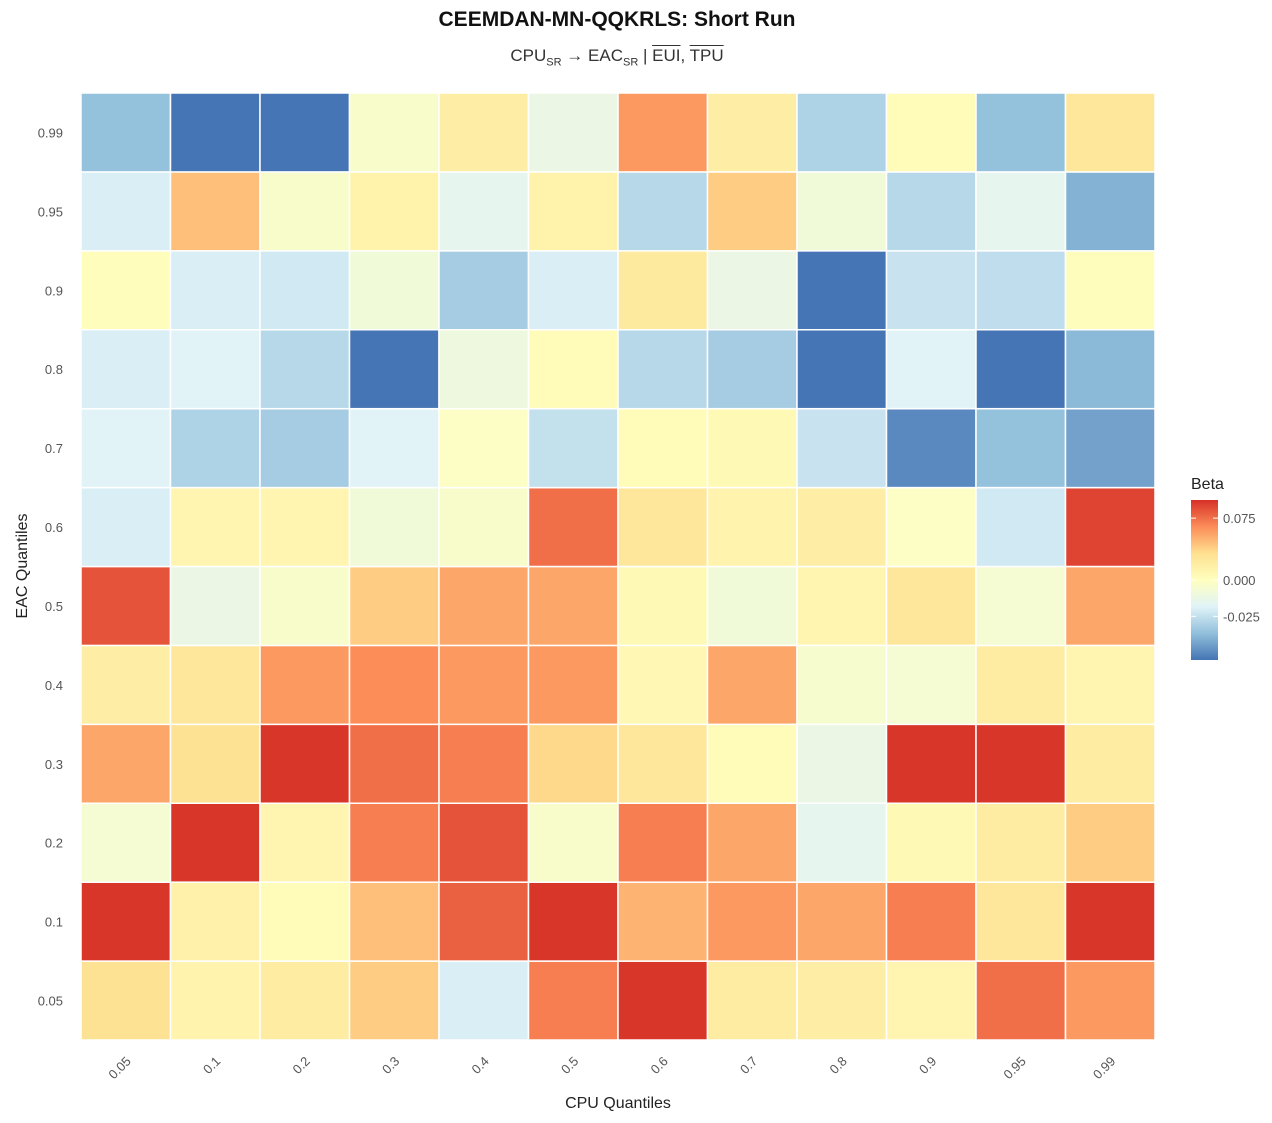 This screenshot has height=1123, width=1272. Describe the element at coordinates (1014, 1068) in the screenshot. I see `x-tick-label: 0.95` at that location.